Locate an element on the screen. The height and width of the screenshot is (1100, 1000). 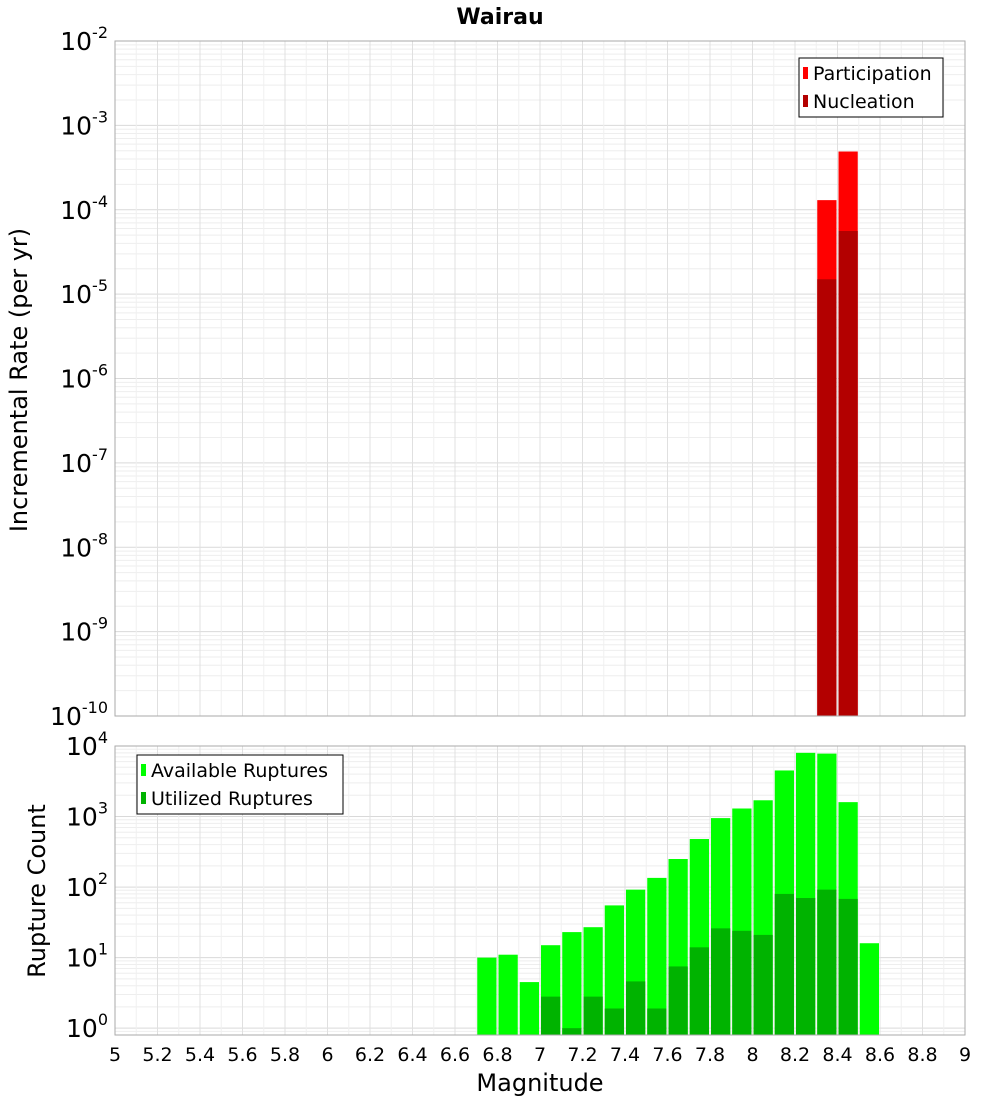
rupture-bars is located at coordinates (678, 893).